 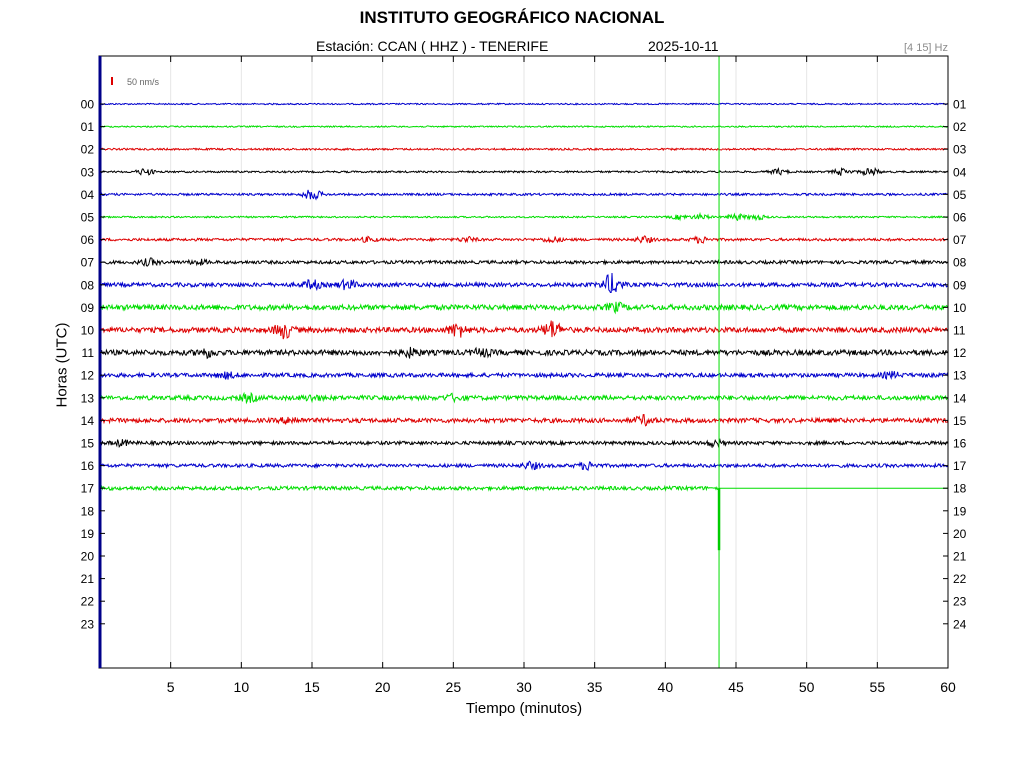 I want to click on hour-label-left: 11, so click(x=88, y=353).